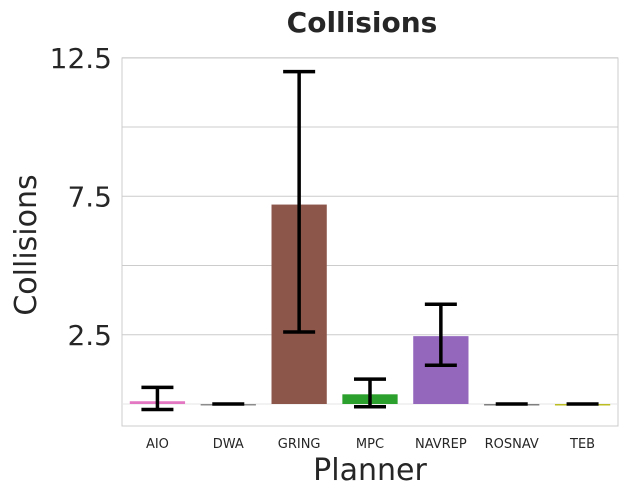 This screenshot has height=495, width=628. Describe the element at coordinates (299, 201) in the screenshot. I see `error-bar-gring` at that location.